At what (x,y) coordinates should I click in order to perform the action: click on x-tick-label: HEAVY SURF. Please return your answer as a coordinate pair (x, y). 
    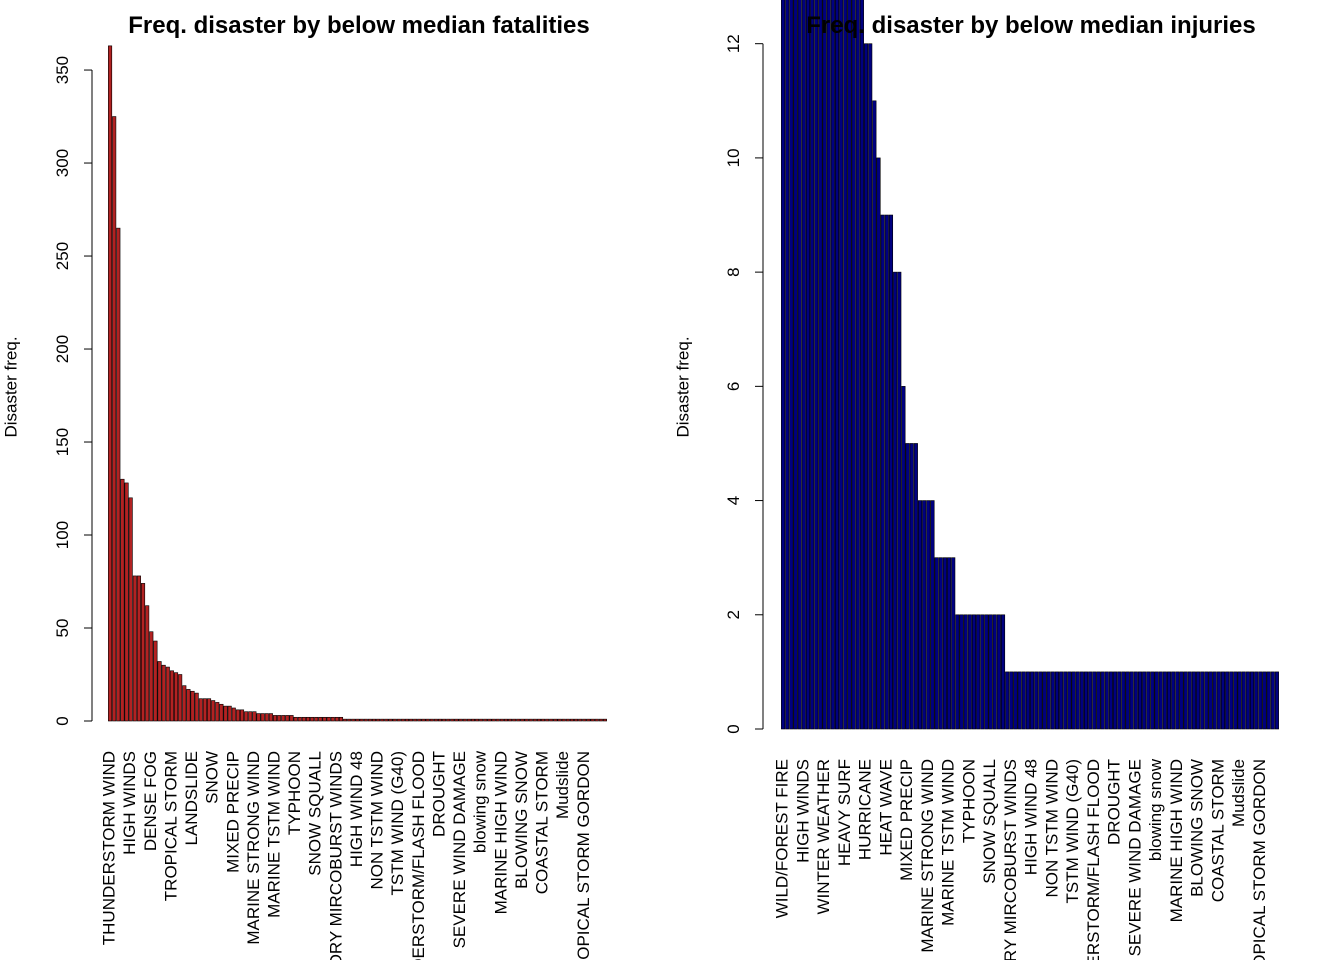
    Looking at the image, I should click on (844, 812).